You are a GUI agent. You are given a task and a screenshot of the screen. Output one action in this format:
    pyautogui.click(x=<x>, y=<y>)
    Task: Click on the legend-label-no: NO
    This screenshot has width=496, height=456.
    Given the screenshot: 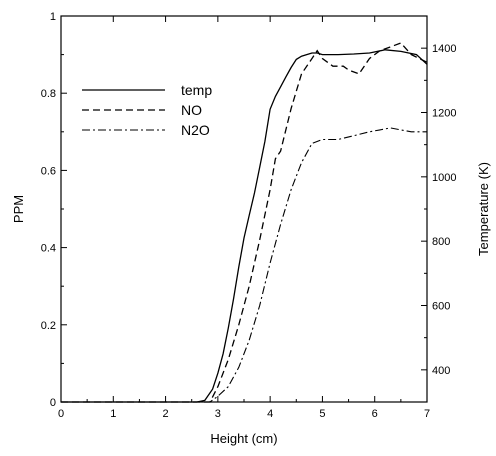 What is the action you would take?
    pyautogui.click(x=191, y=110)
    